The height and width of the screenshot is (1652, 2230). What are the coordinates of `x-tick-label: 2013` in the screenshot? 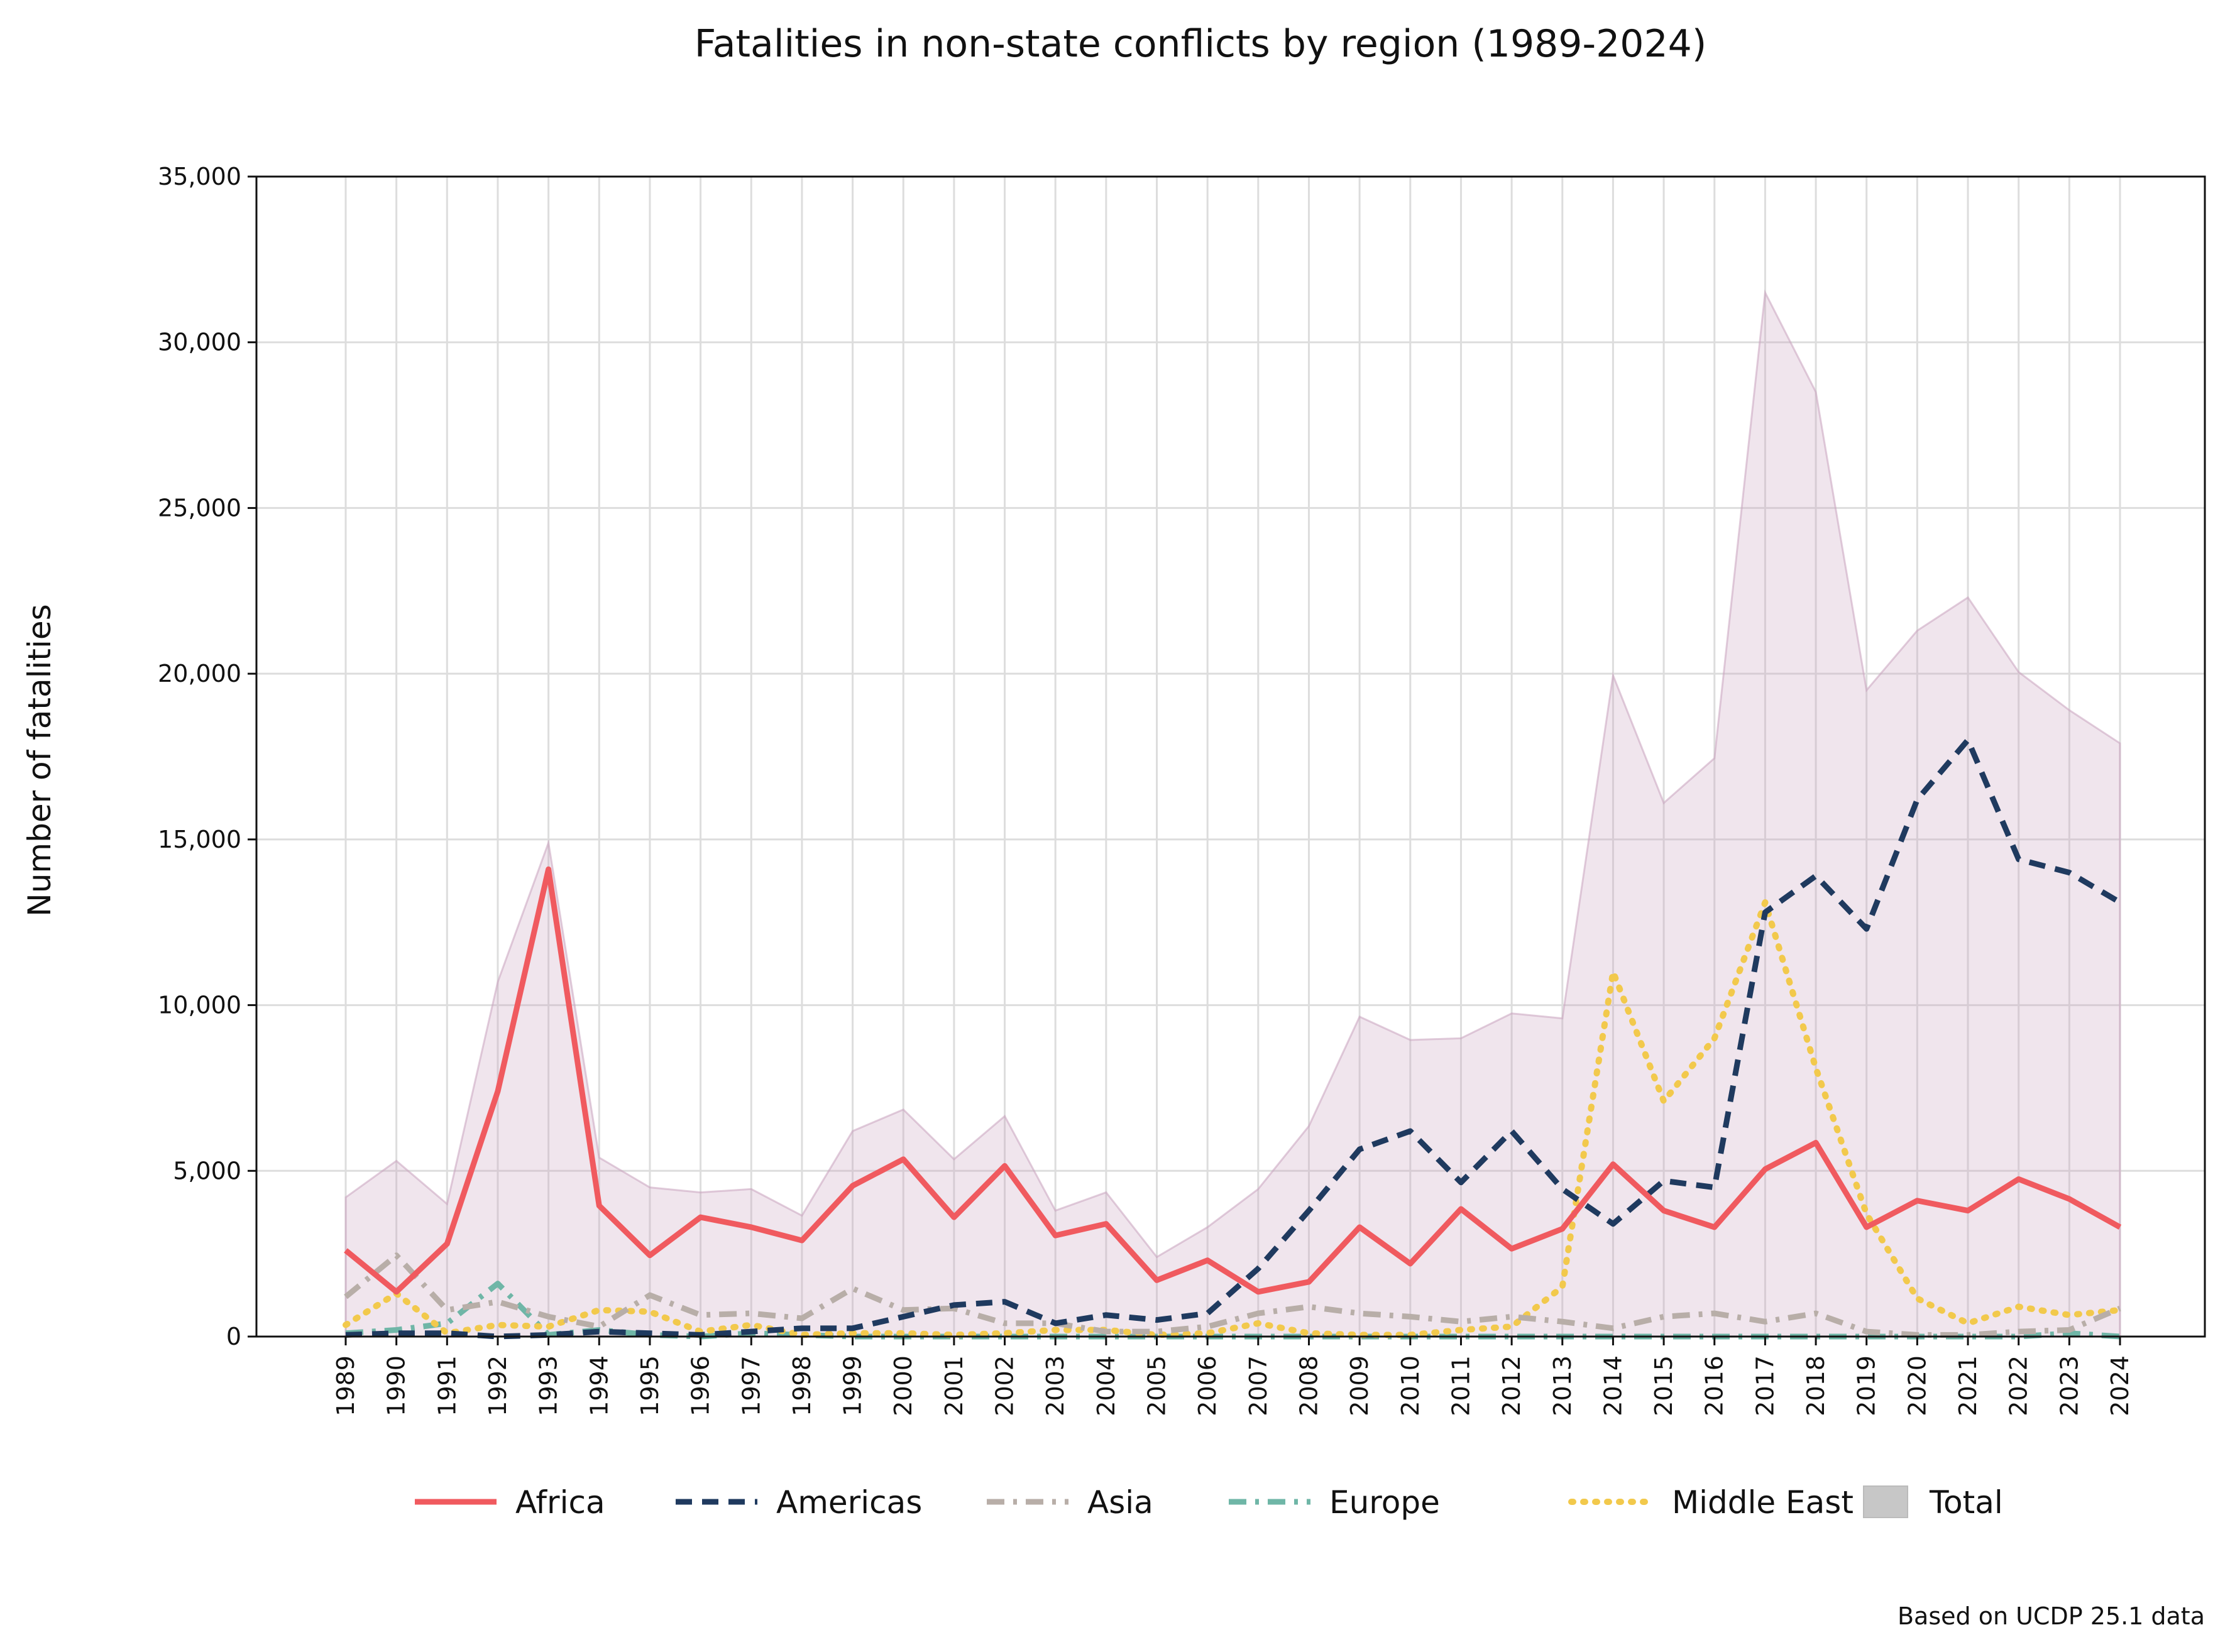 It's located at (1562, 1385).